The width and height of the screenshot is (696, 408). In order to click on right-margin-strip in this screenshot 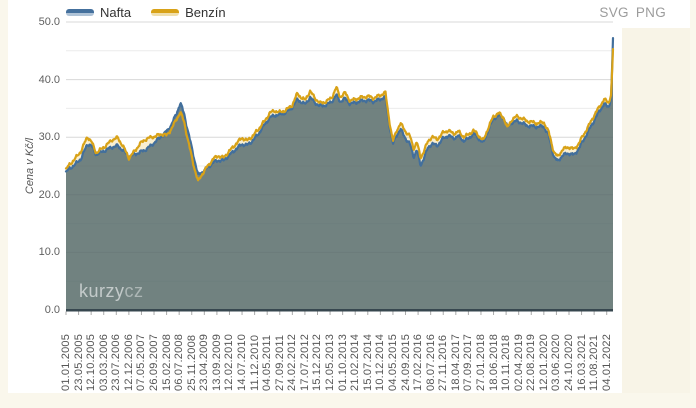, I will do `click(656, 210)`.